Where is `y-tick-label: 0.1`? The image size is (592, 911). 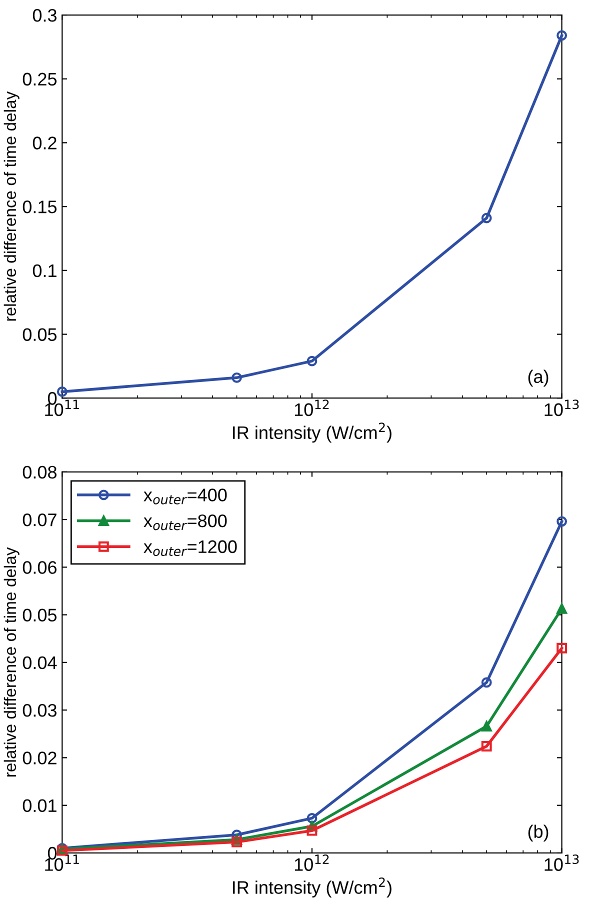
y-tick-label: 0.1 is located at coordinates (44, 271).